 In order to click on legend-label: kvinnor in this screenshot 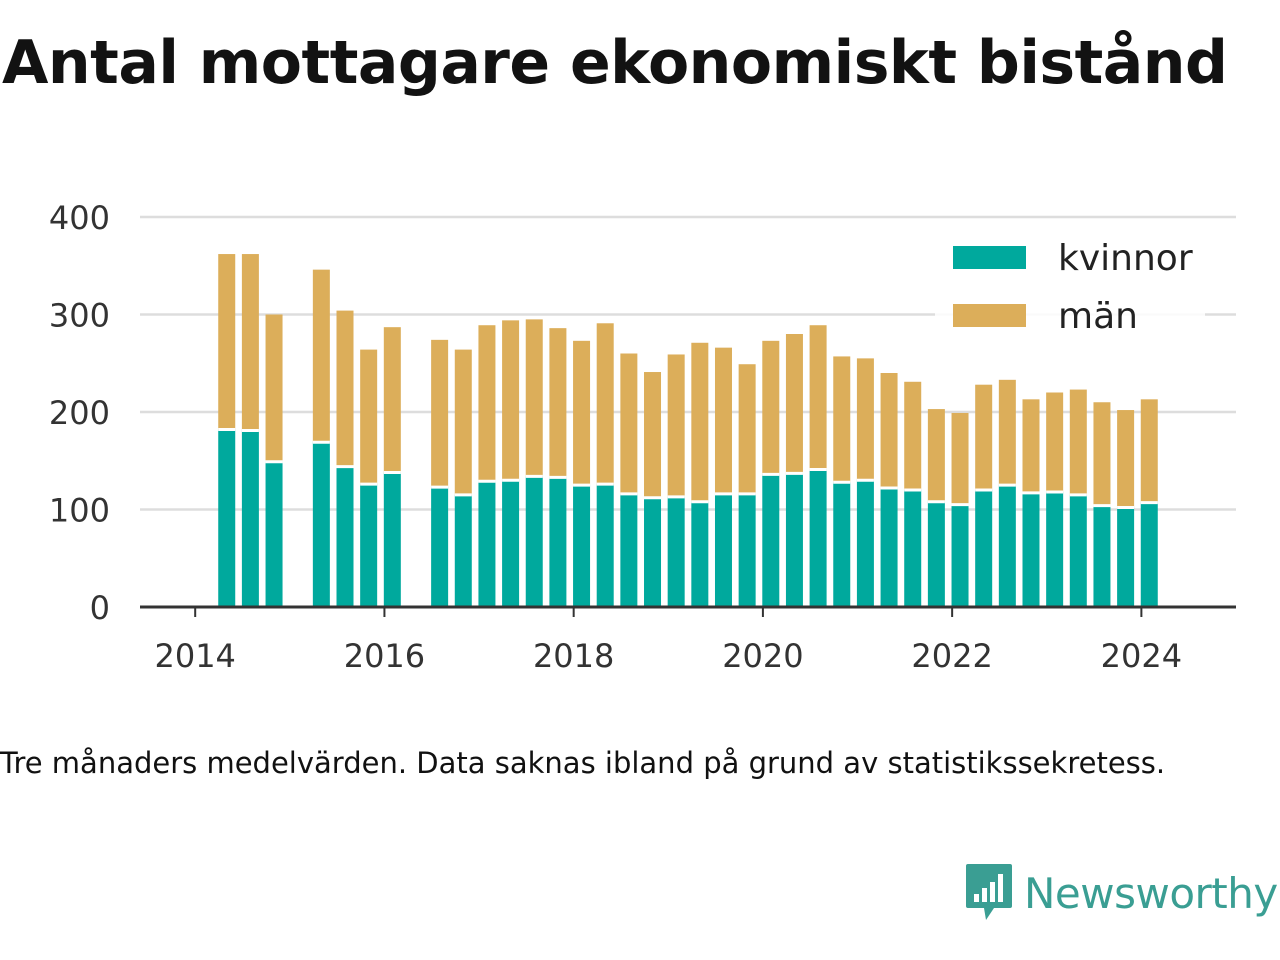, I will do `click(1125, 258)`.